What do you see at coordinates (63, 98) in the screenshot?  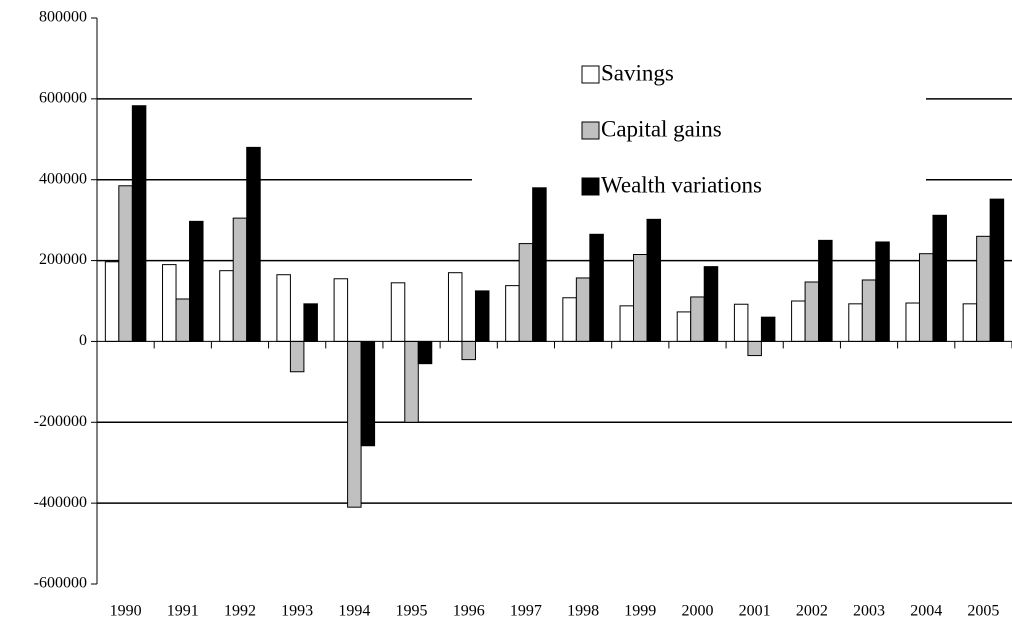 I see `y-tick-label: 600000` at bounding box center [63, 98].